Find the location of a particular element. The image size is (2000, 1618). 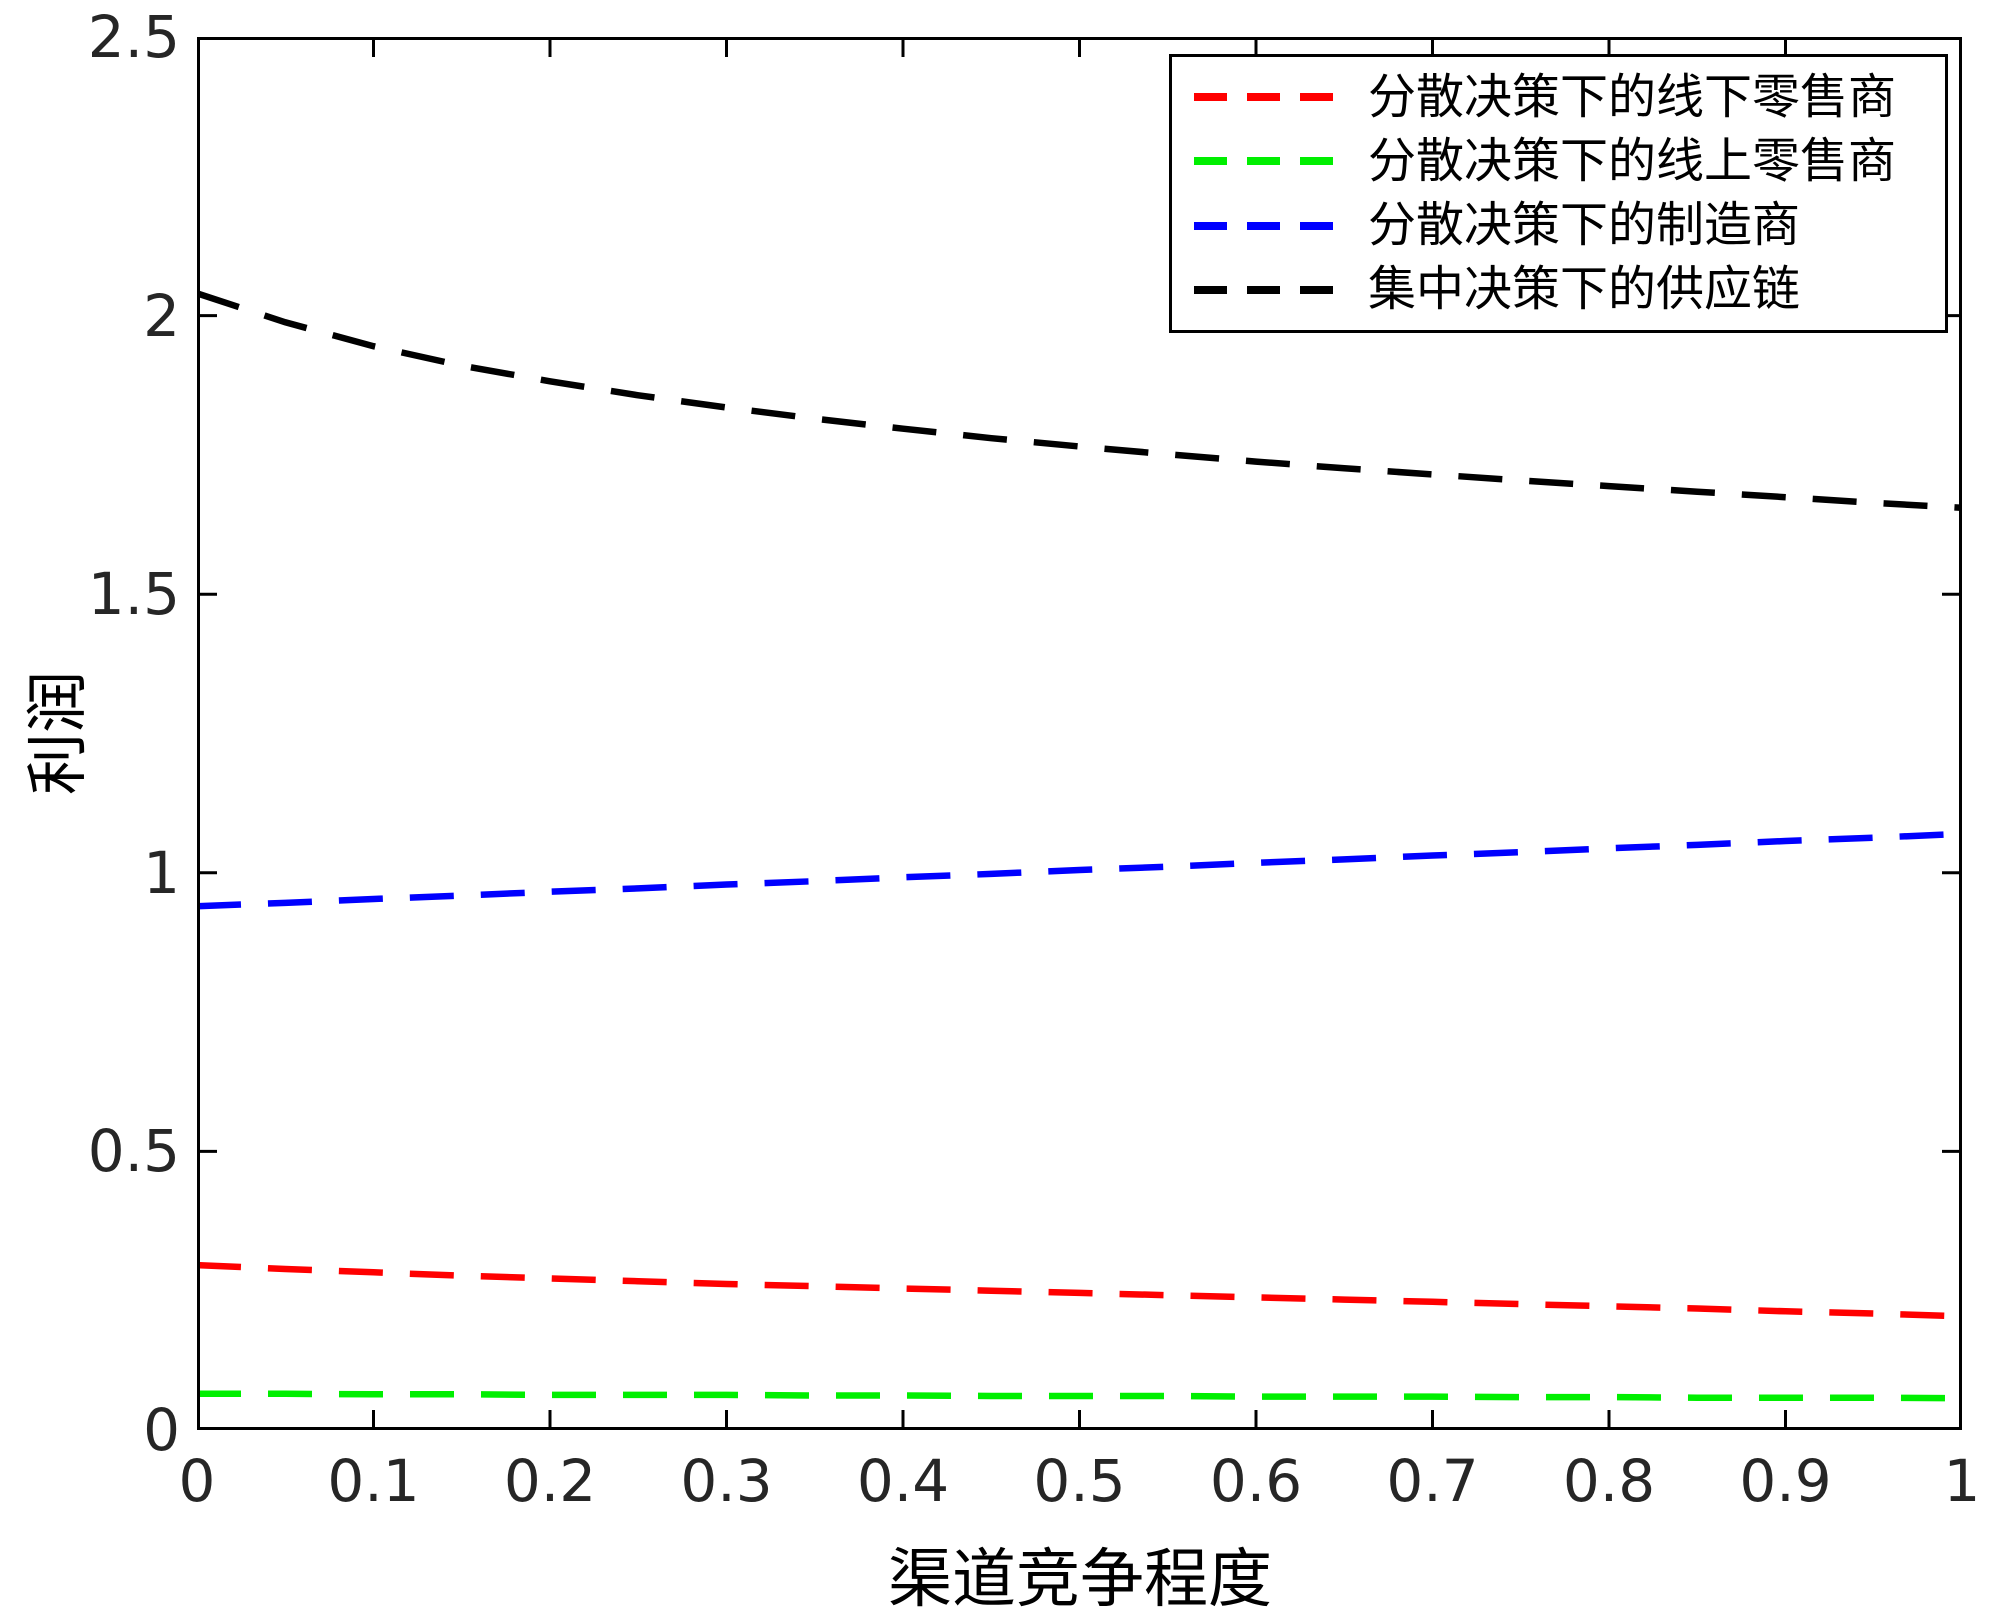

legend-label: 分散决策下的制造商 is located at coordinates (1584, 225).